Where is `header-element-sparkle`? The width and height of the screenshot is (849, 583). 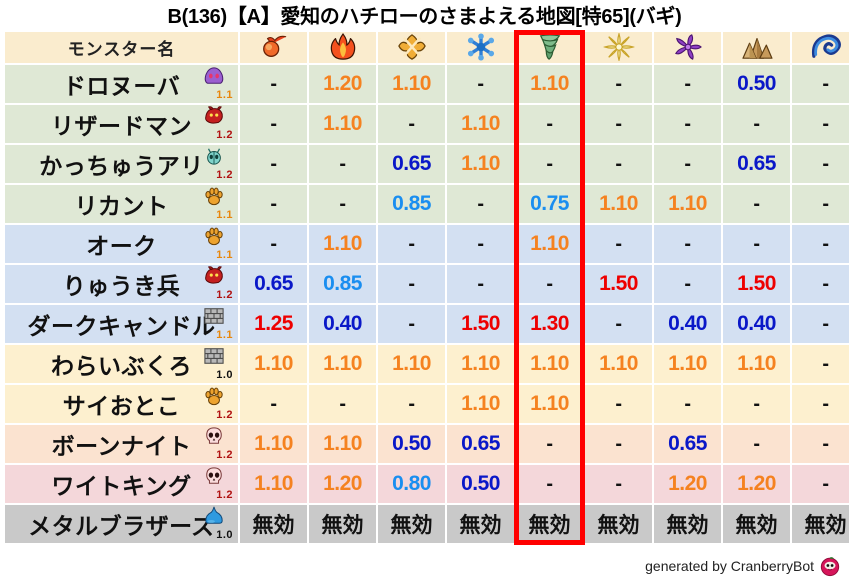 header-element-sparkle is located at coordinates (618, 47).